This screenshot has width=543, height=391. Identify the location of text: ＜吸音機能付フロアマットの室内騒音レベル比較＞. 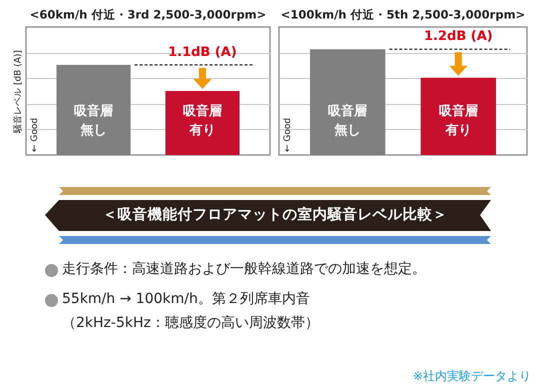
(275, 214).